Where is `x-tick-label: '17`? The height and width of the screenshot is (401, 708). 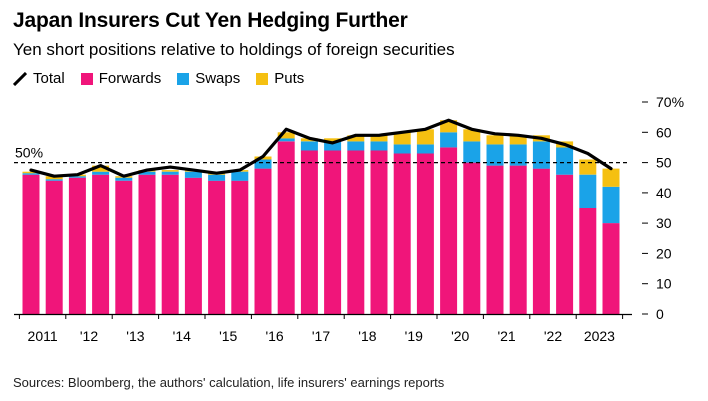 x-tick-label: '17 is located at coordinates (321, 336).